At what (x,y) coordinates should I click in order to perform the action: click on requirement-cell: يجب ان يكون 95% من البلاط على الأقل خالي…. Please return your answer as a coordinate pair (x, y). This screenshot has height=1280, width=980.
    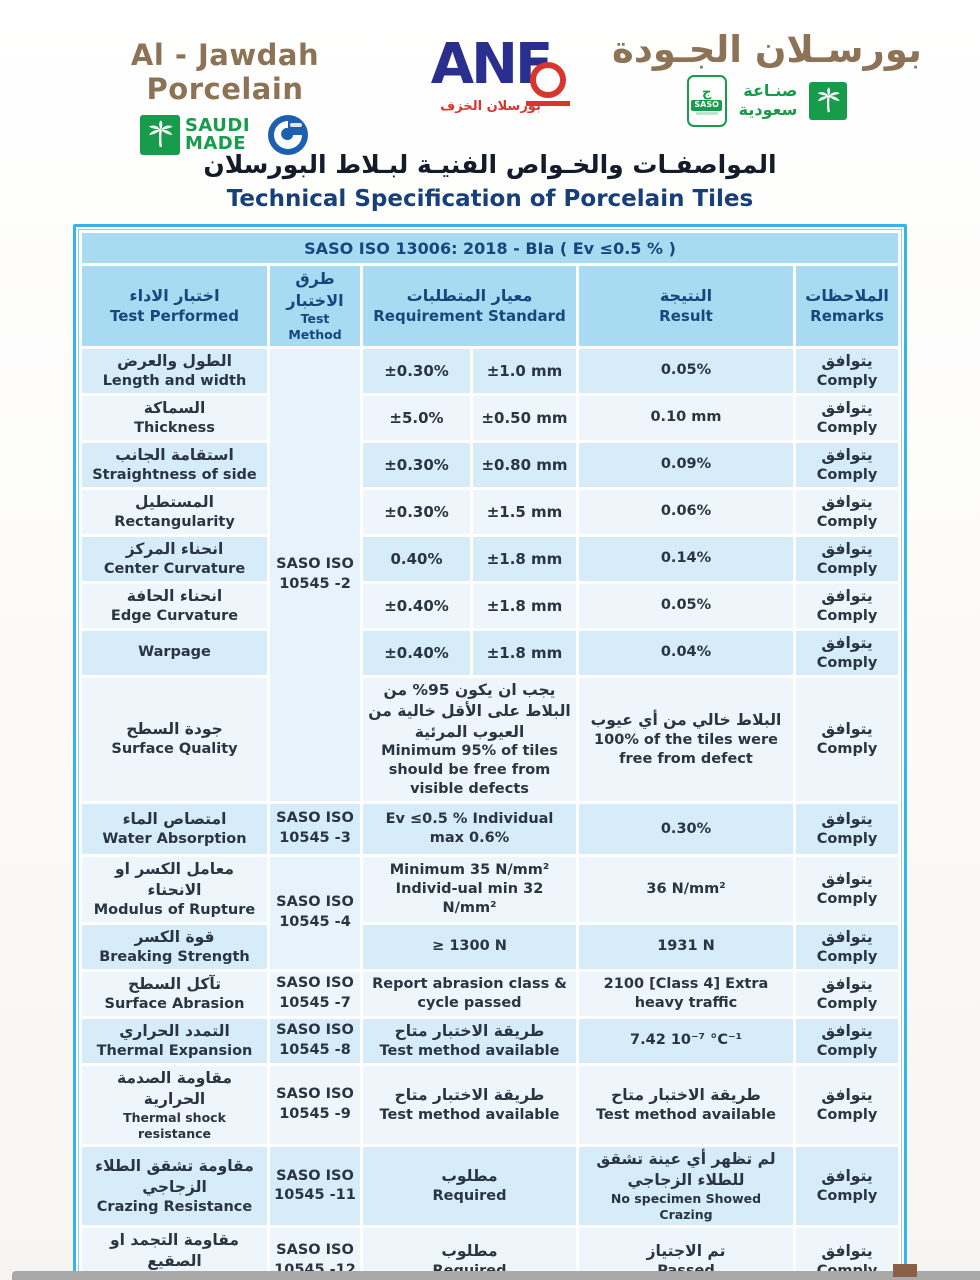
    Looking at the image, I should click on (469, 739).